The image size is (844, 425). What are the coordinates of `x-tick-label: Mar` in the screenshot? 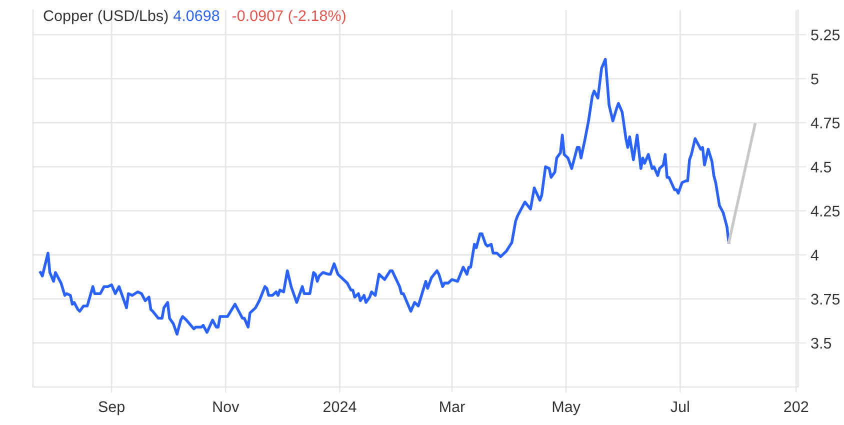 It's located at (452, 406).